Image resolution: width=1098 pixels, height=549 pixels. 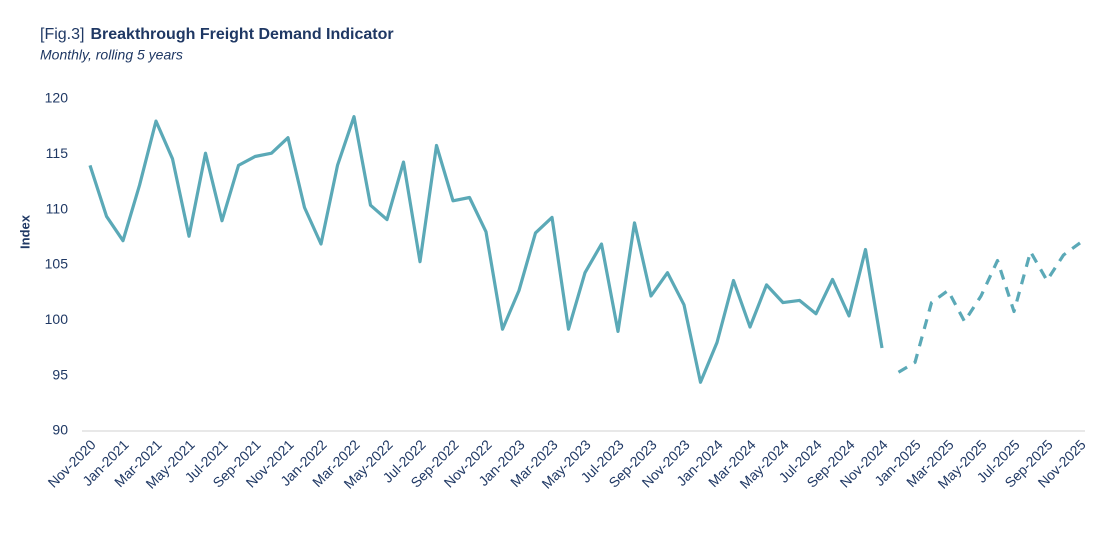 I want to click on chart-subtitle: Monthly, rolling 5 years, so click(x=111, y=55).